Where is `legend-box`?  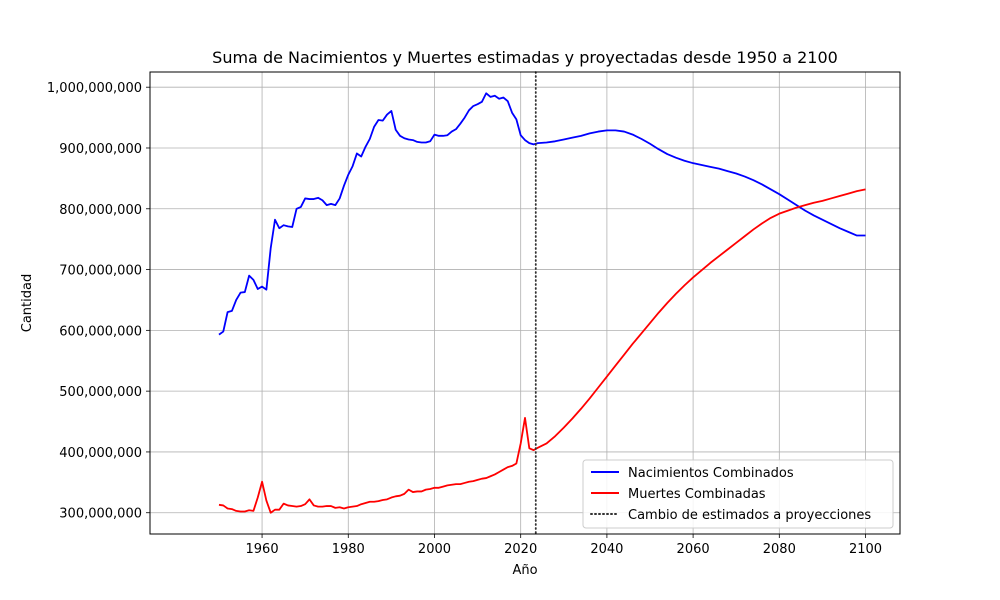 legend-box is located at coordinates (738, 494).